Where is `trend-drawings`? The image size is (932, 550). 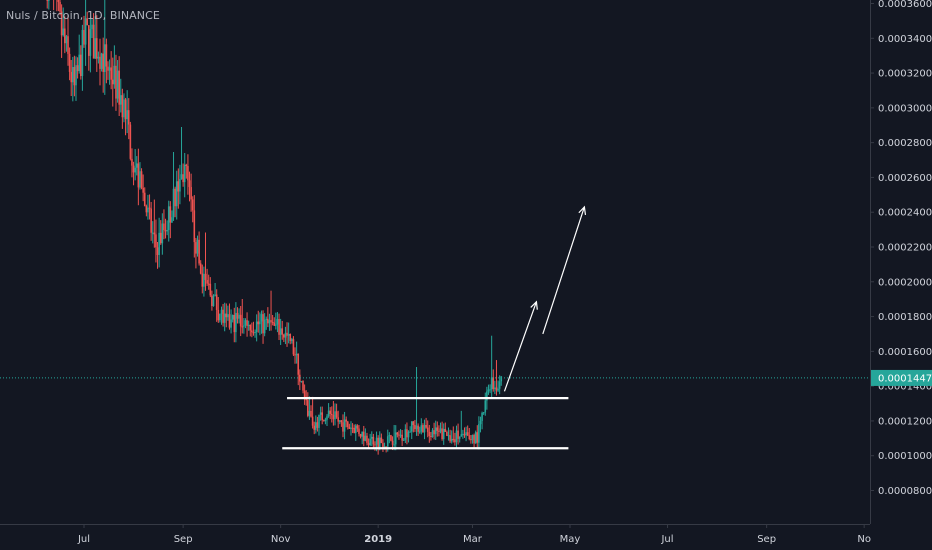 trend-drawings is located at coordinates (434, 327).